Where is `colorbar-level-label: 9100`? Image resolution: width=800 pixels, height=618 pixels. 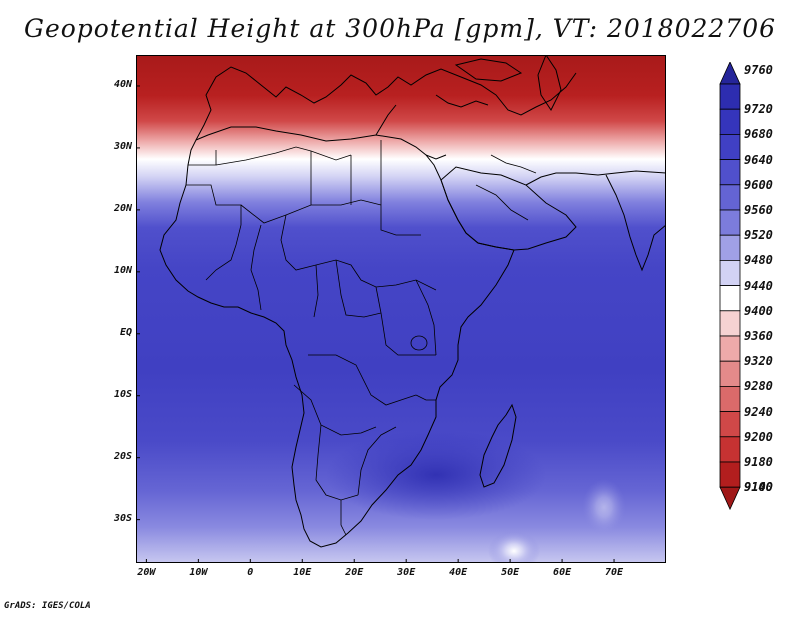 colorbar-level-label: 9100 is located at coordinates (758, 487).